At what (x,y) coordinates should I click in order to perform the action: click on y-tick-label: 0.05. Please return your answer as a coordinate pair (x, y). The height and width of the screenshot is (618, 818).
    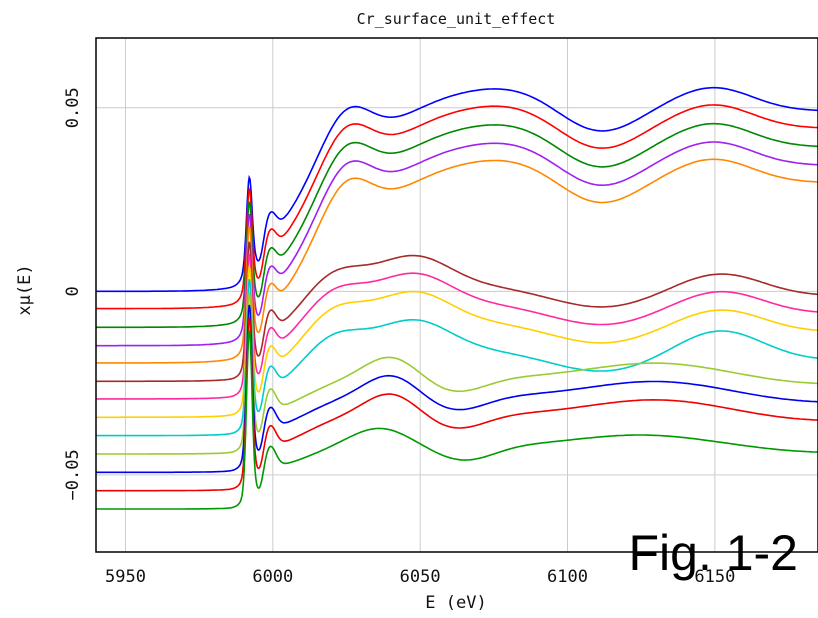
    Looking at the image, I should click on (73, 107).